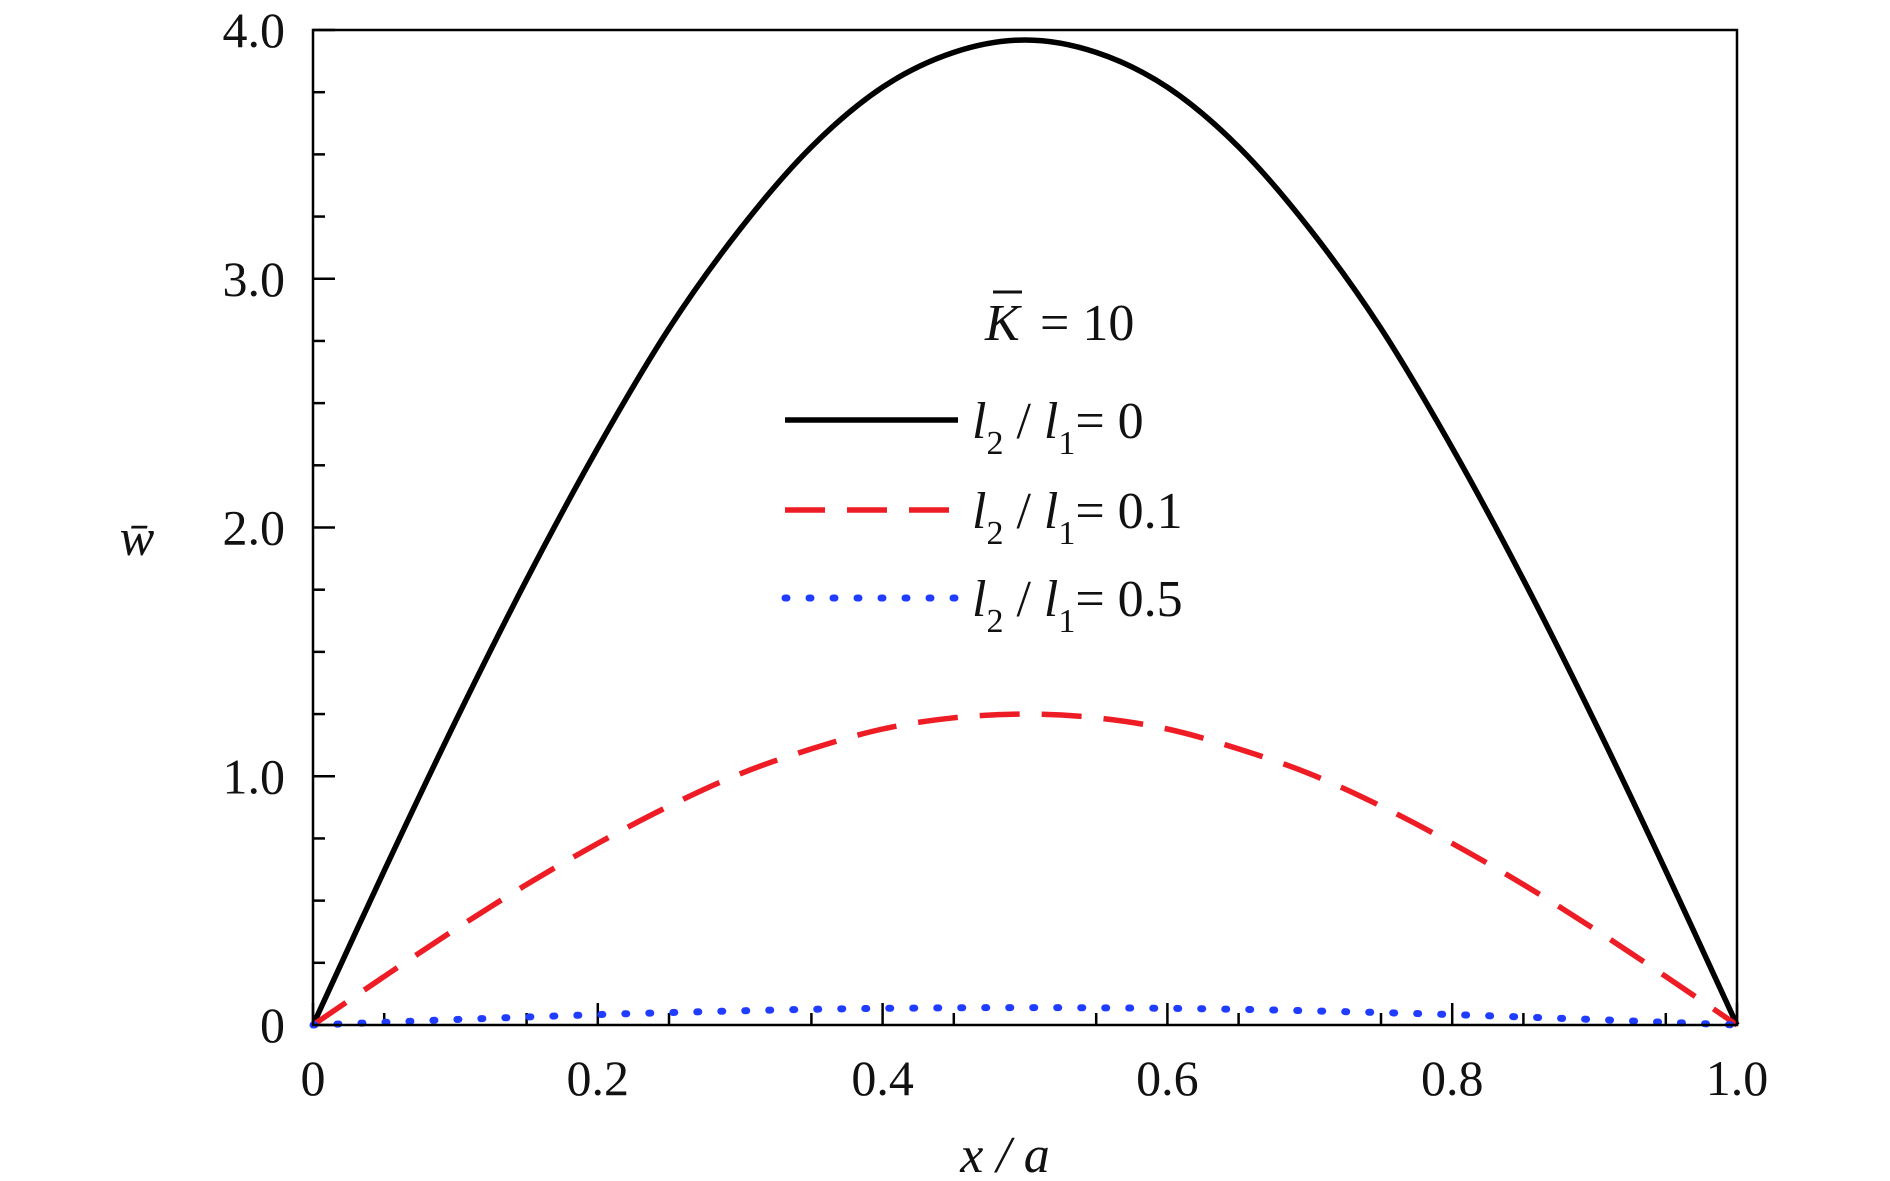 The image size is (1890, 1181). Describe the element at coordinates (313, 1078) in the screenshot. I see `x-tick-label: 0` at that location.